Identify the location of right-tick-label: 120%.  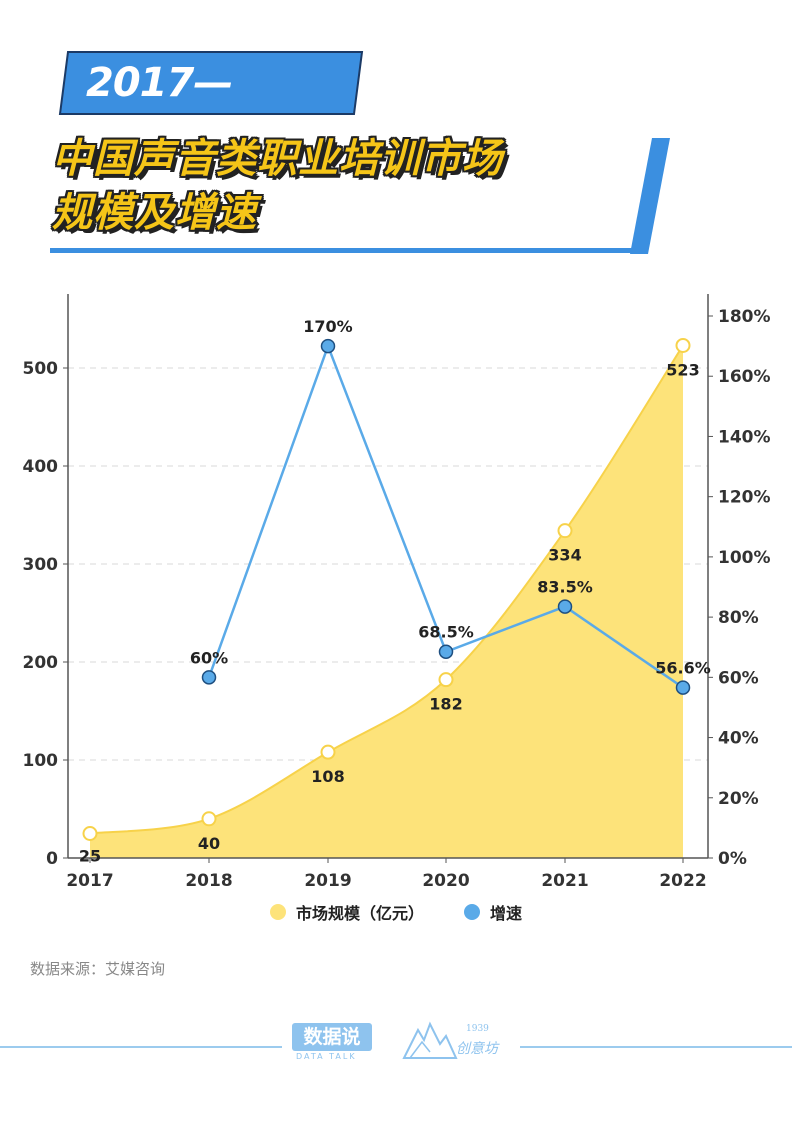
(744, 498).